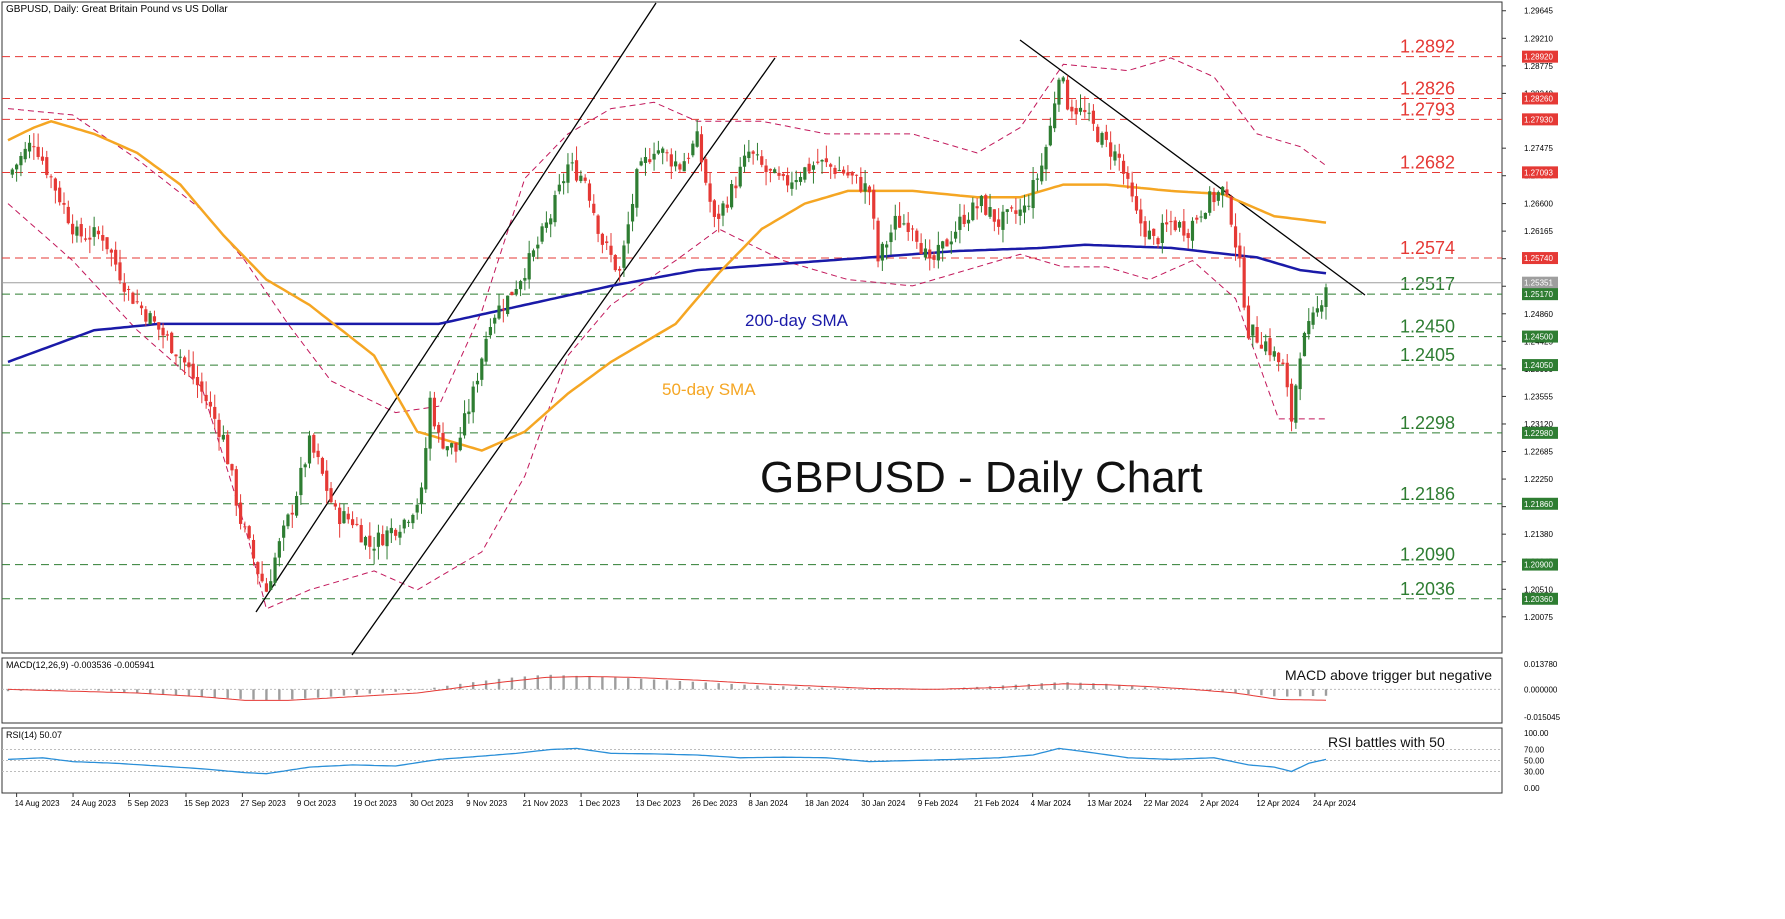 The image size is (1785, 919). What do you see at coordinates (1427, 248) in the screenshot?
I see `level-label-resistance: 1.2574` at bounding box center [1427, 248].